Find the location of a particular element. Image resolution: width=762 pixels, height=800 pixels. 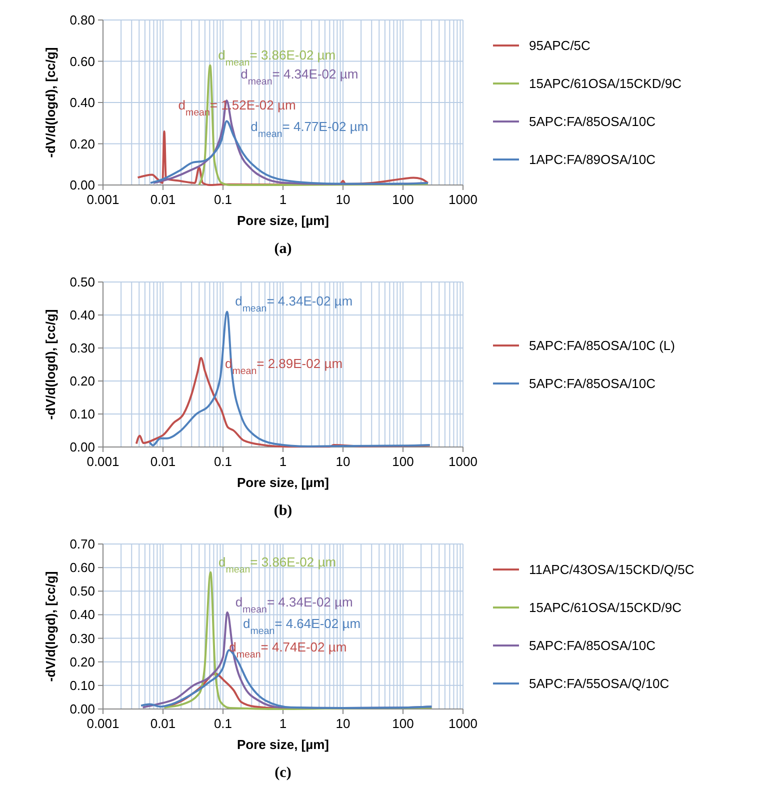

legend-label: 5APC:FA/55OSA/Q/10C is located at coordinates (599, 683).